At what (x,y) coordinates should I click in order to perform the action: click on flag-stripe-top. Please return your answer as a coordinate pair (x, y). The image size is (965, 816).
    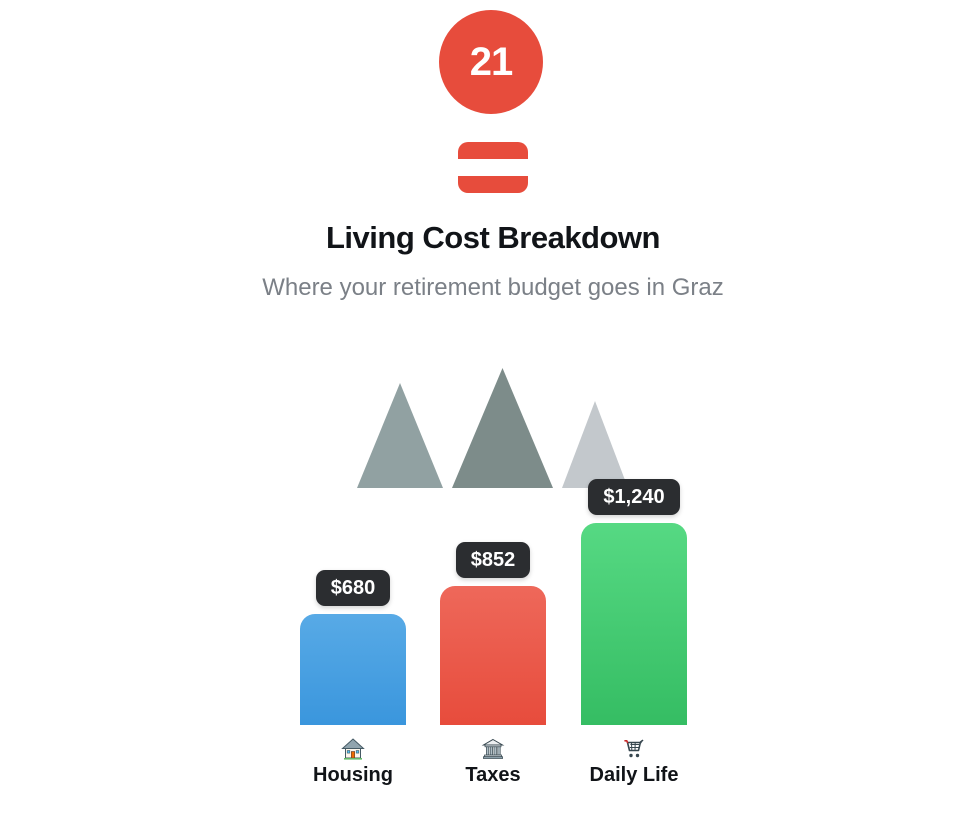
    Looking at the image, I should click on (493, 150).